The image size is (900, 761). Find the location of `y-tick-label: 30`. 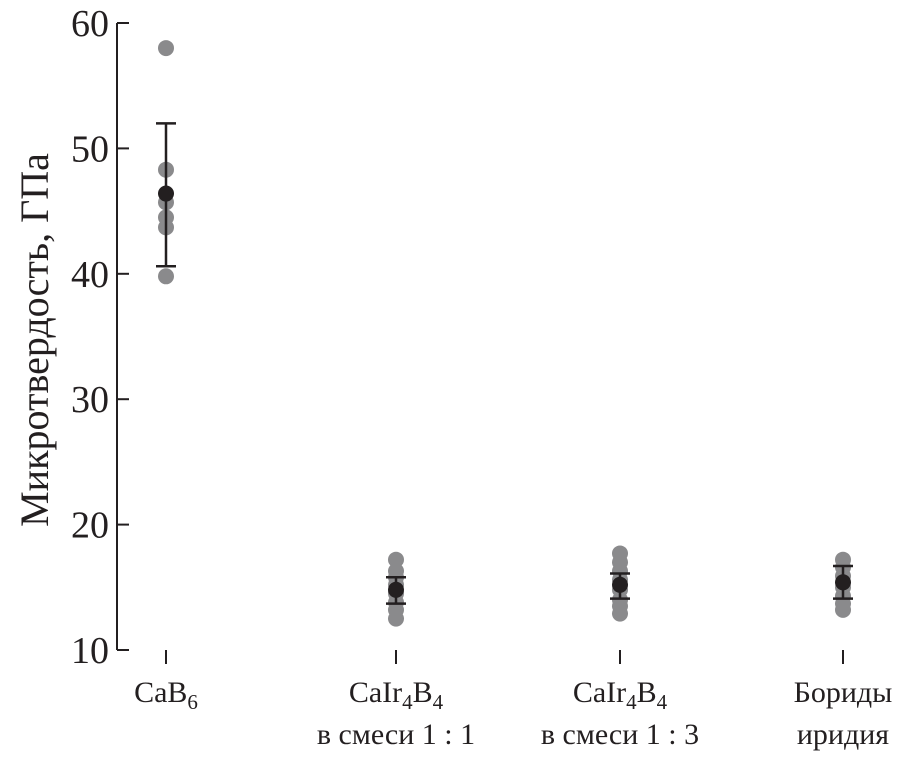

y-tick-label: 30 is located at coordinates (90, 400).